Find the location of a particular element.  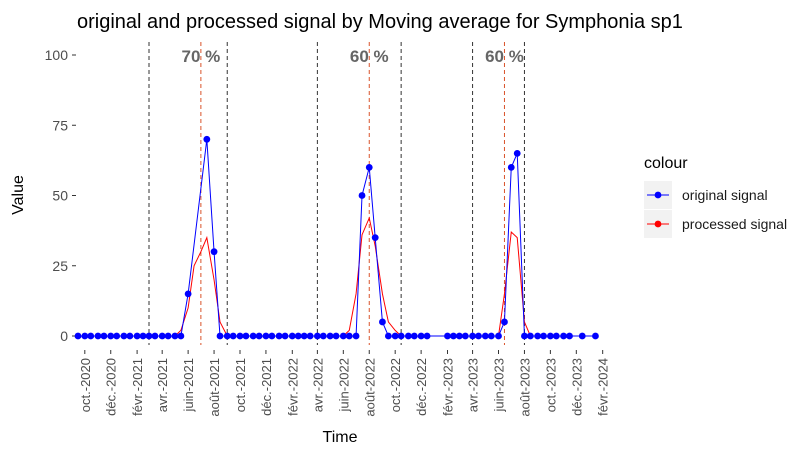

legend-item: original signal is located at coordinates (706, 195).